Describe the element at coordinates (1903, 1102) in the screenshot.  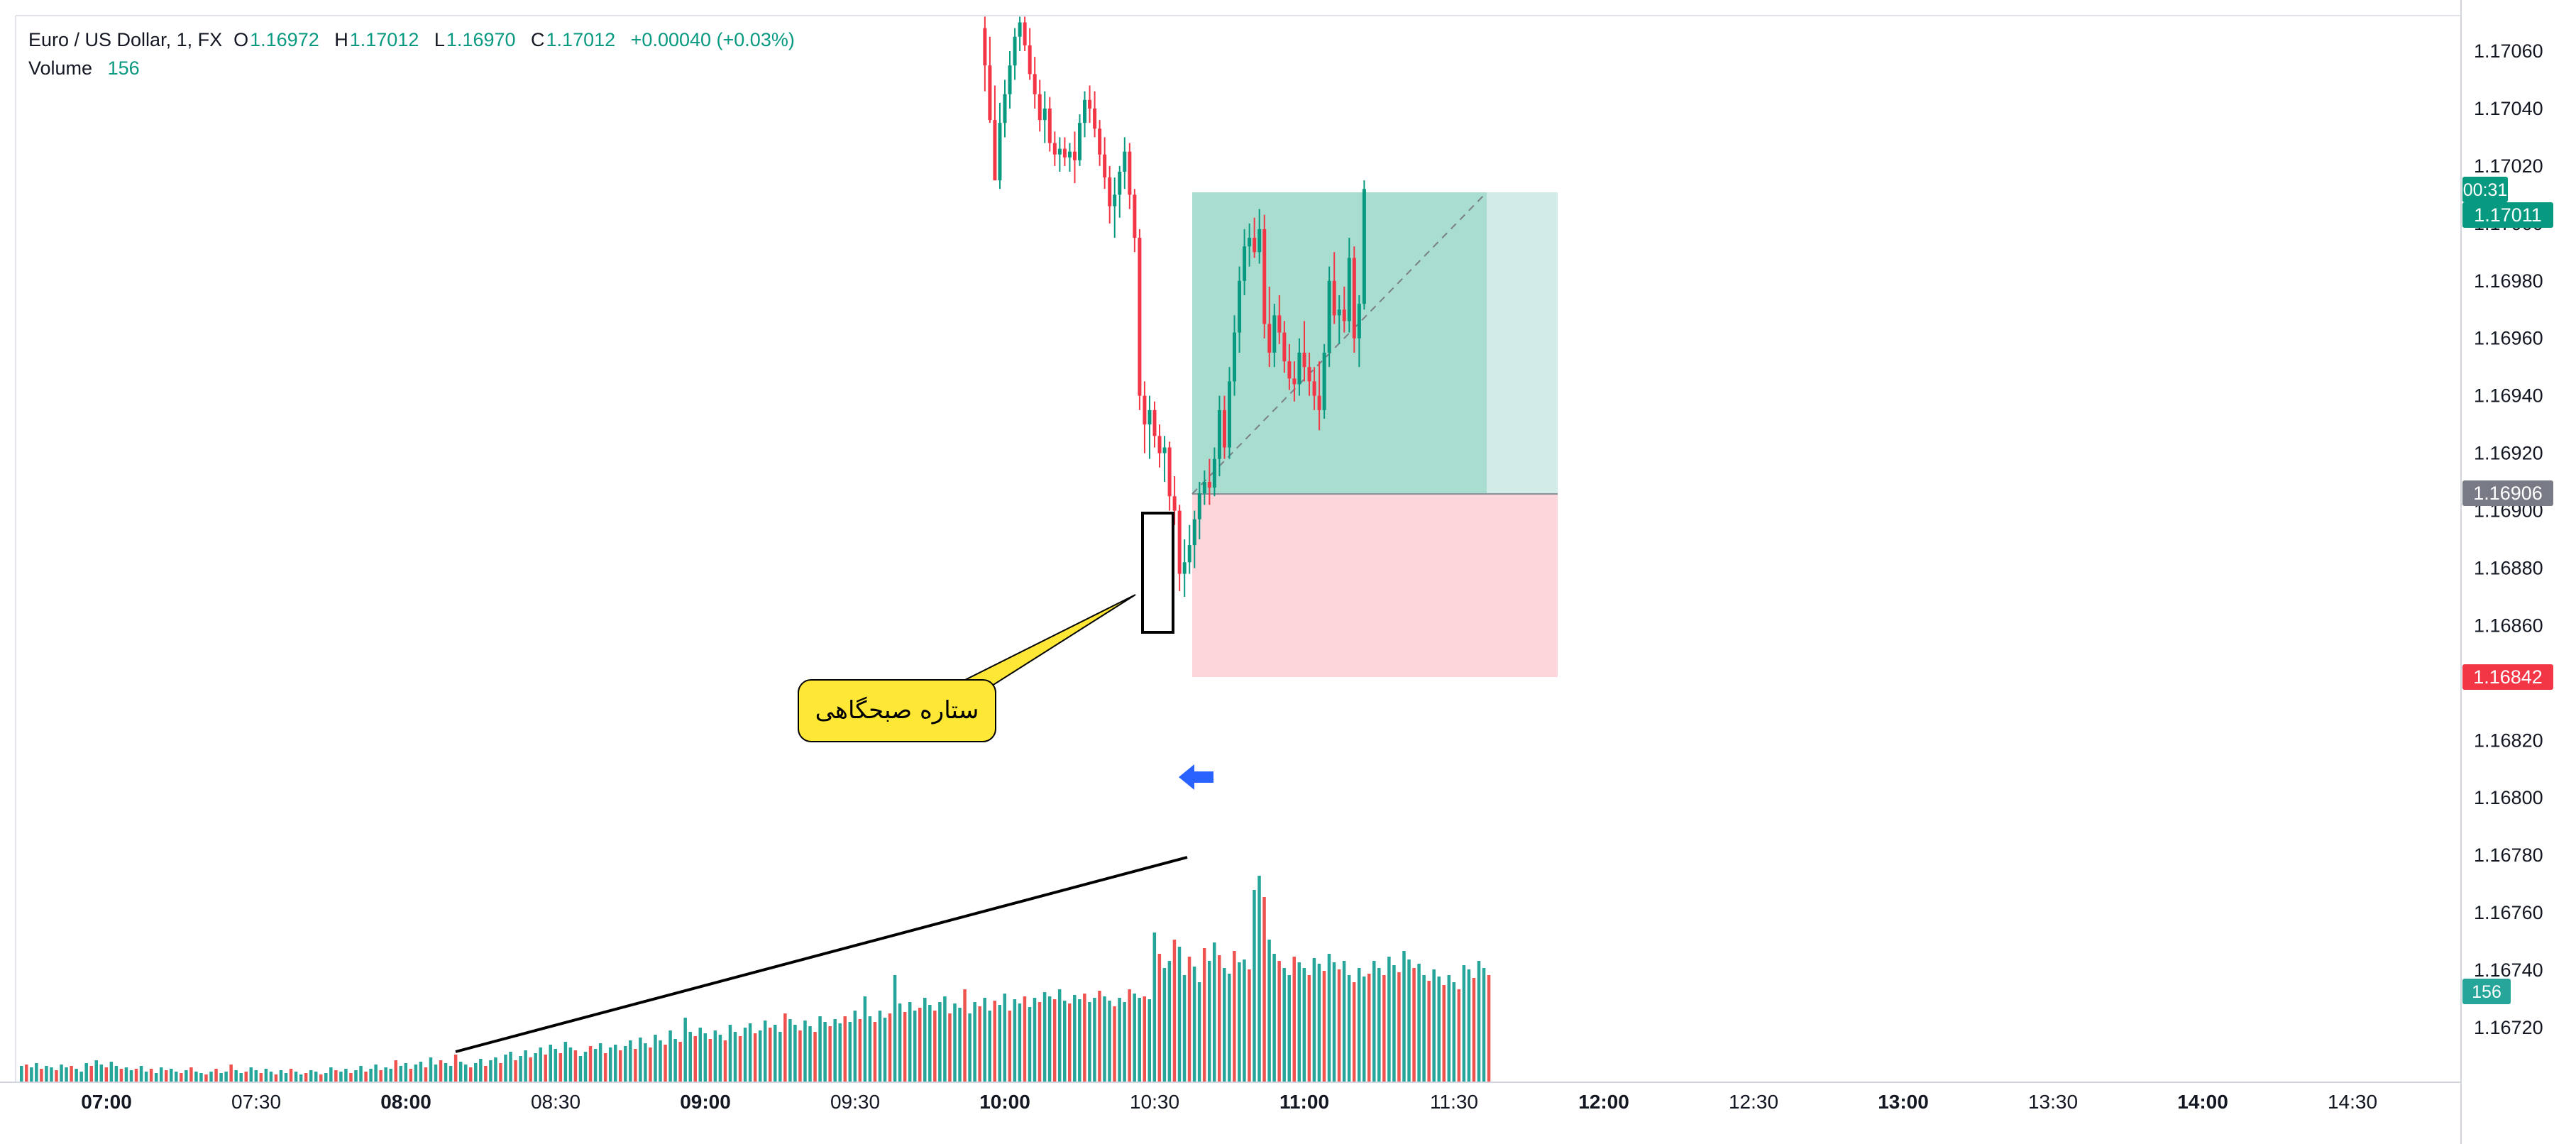
I see `time-tick-label: 13:00` at that location.